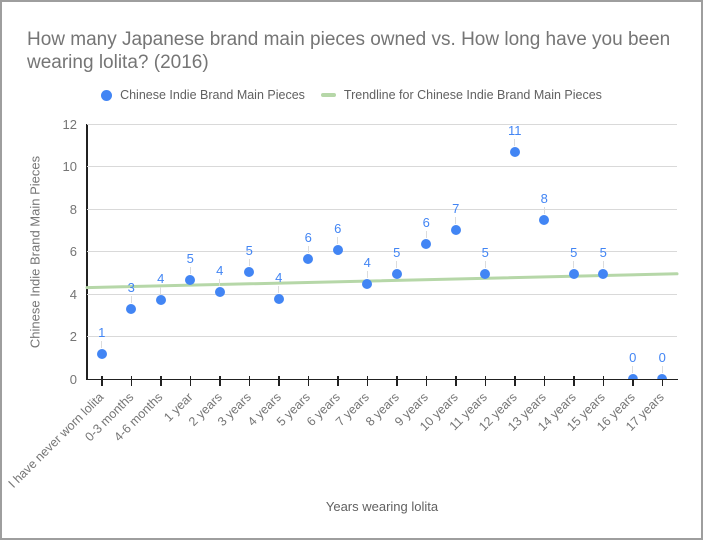  What do you see at coordinates (87, 252) in the screenshot?
I see `y-axis-line` at bounding box center [87, 252].